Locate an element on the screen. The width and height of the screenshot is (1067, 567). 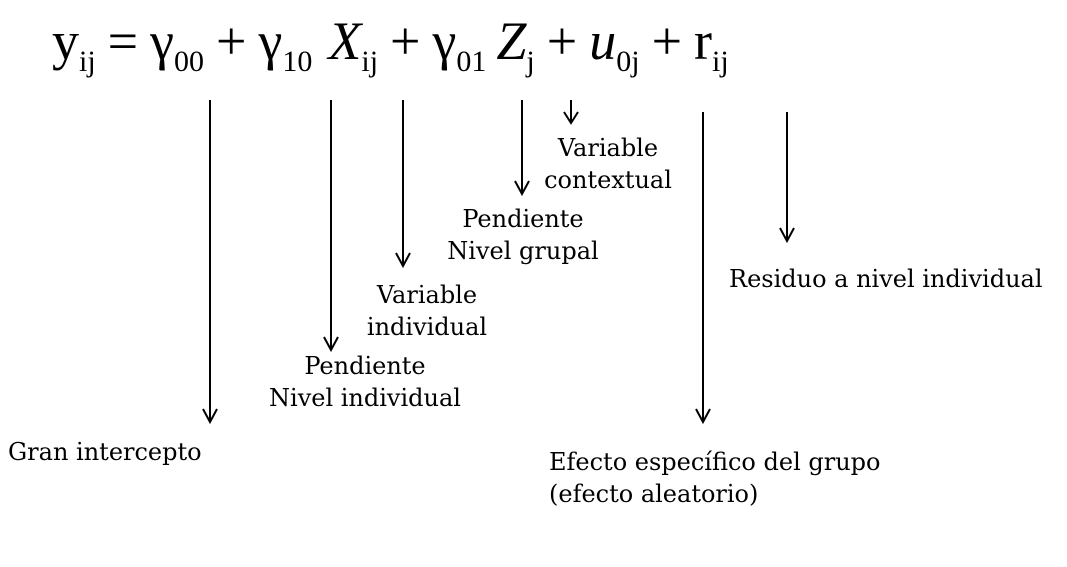
term-u-base: u is located at coordinates (603, 41).